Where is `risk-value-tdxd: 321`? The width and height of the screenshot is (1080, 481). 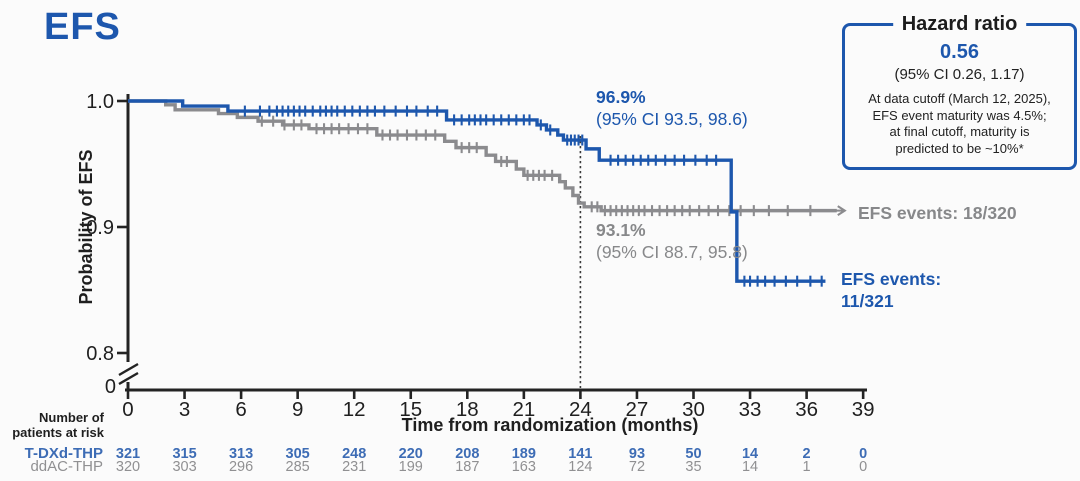
risk-value-tdxd: 321 is located at coordinates (128, 454).